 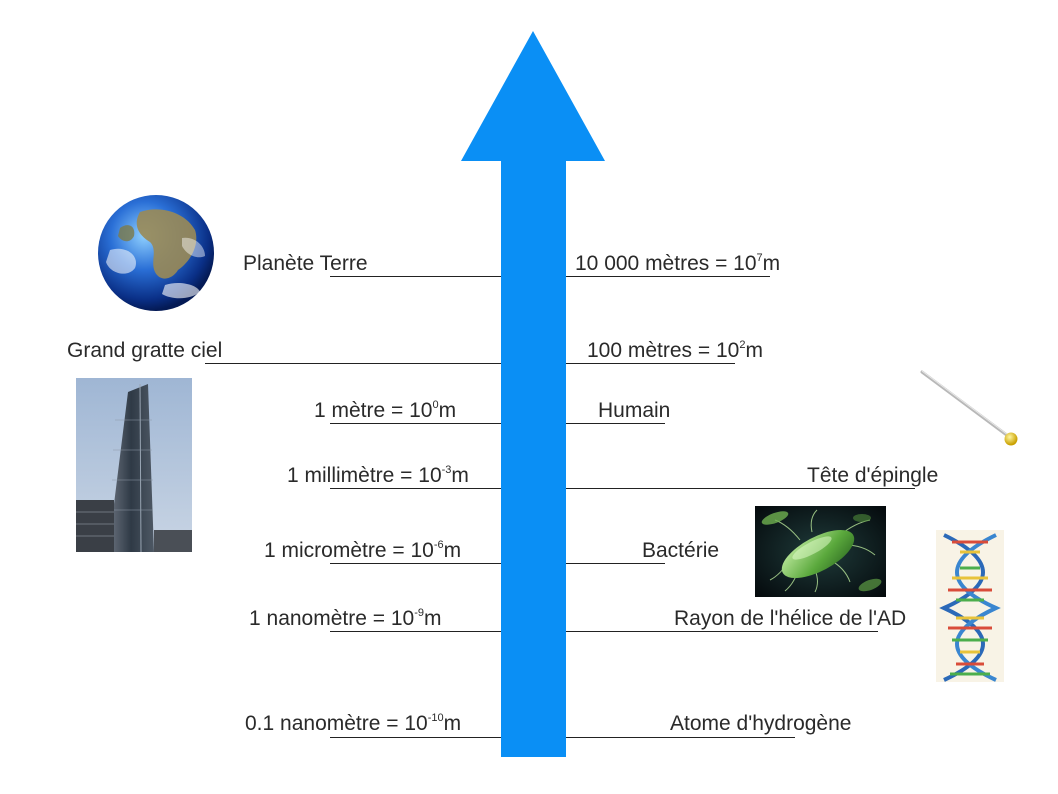 What do you see at coordinates (156, 253) in the screenshot?
I see `earth-image` at bounding box center [156, 253].